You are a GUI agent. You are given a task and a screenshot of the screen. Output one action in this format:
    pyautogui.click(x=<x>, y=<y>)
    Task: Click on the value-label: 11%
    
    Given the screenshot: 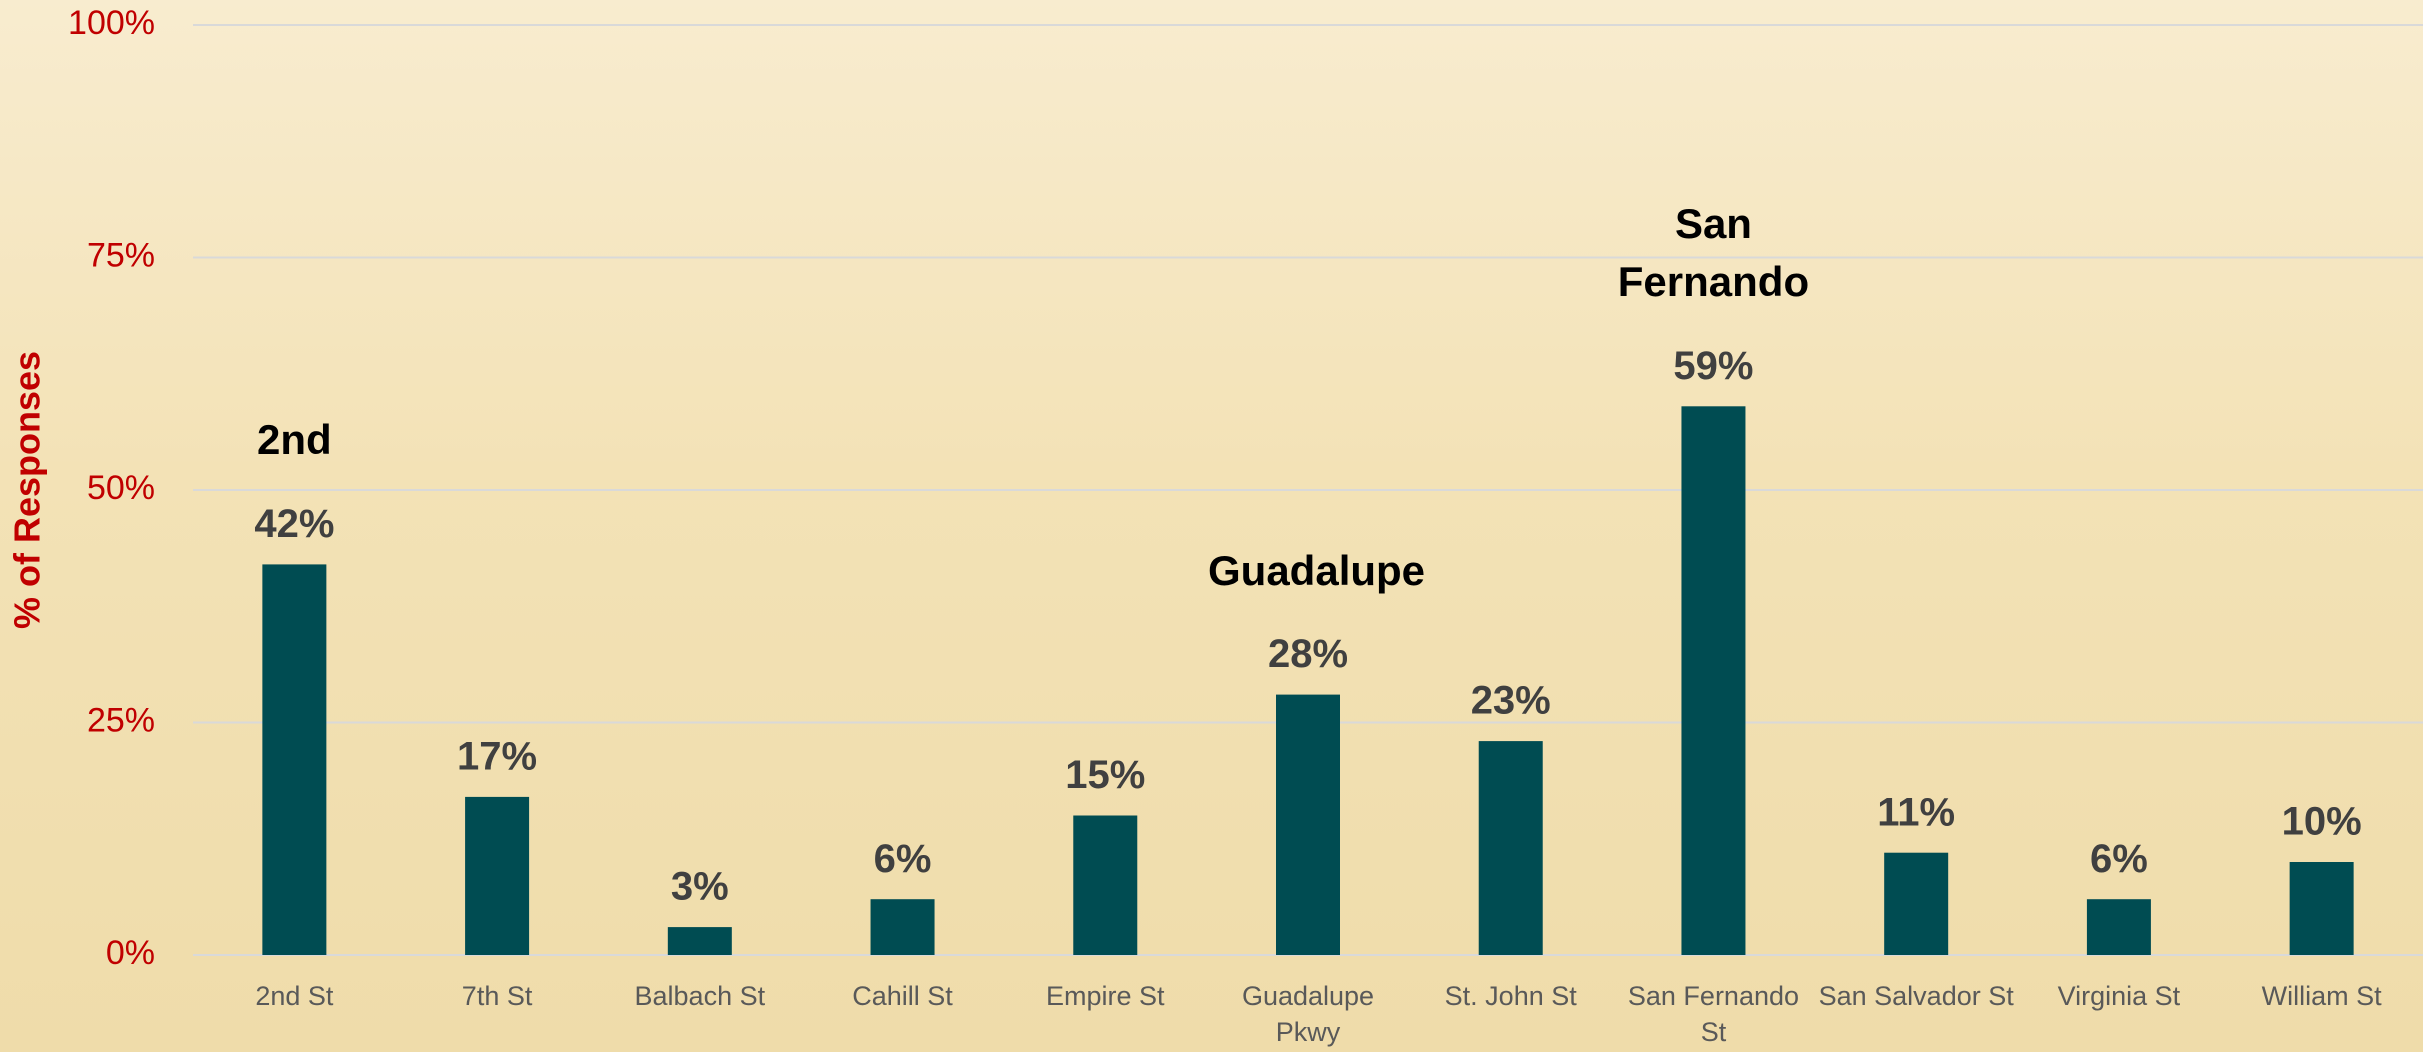 What is the action you would take?
    pyautogui.click(x=1916, y=812)
    